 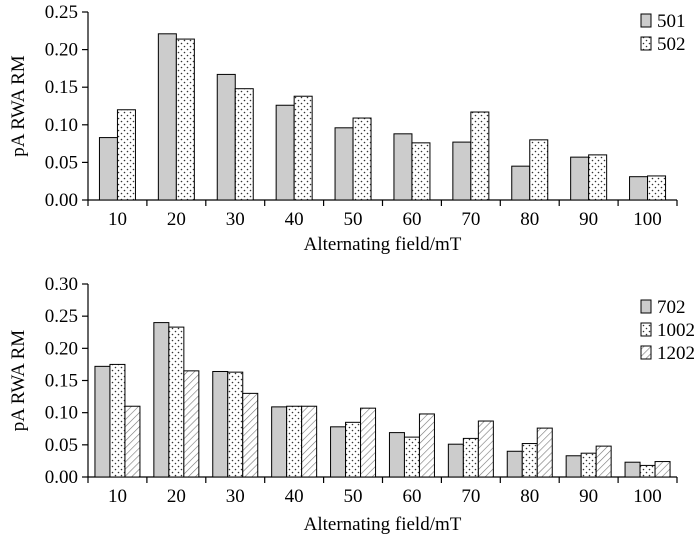 What do you see at coordinates (671, 44) in the screenshot?
I see `legend-label-502: 502` at bounding box center [671, 44].